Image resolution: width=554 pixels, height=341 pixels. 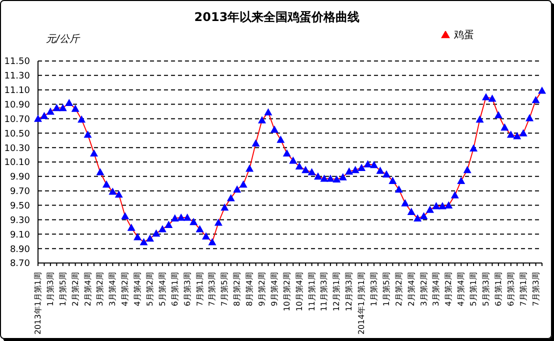 I want to click on chart-title: 2013年以来全国鸡蛋价格曲线, so click(x=277, y=17).